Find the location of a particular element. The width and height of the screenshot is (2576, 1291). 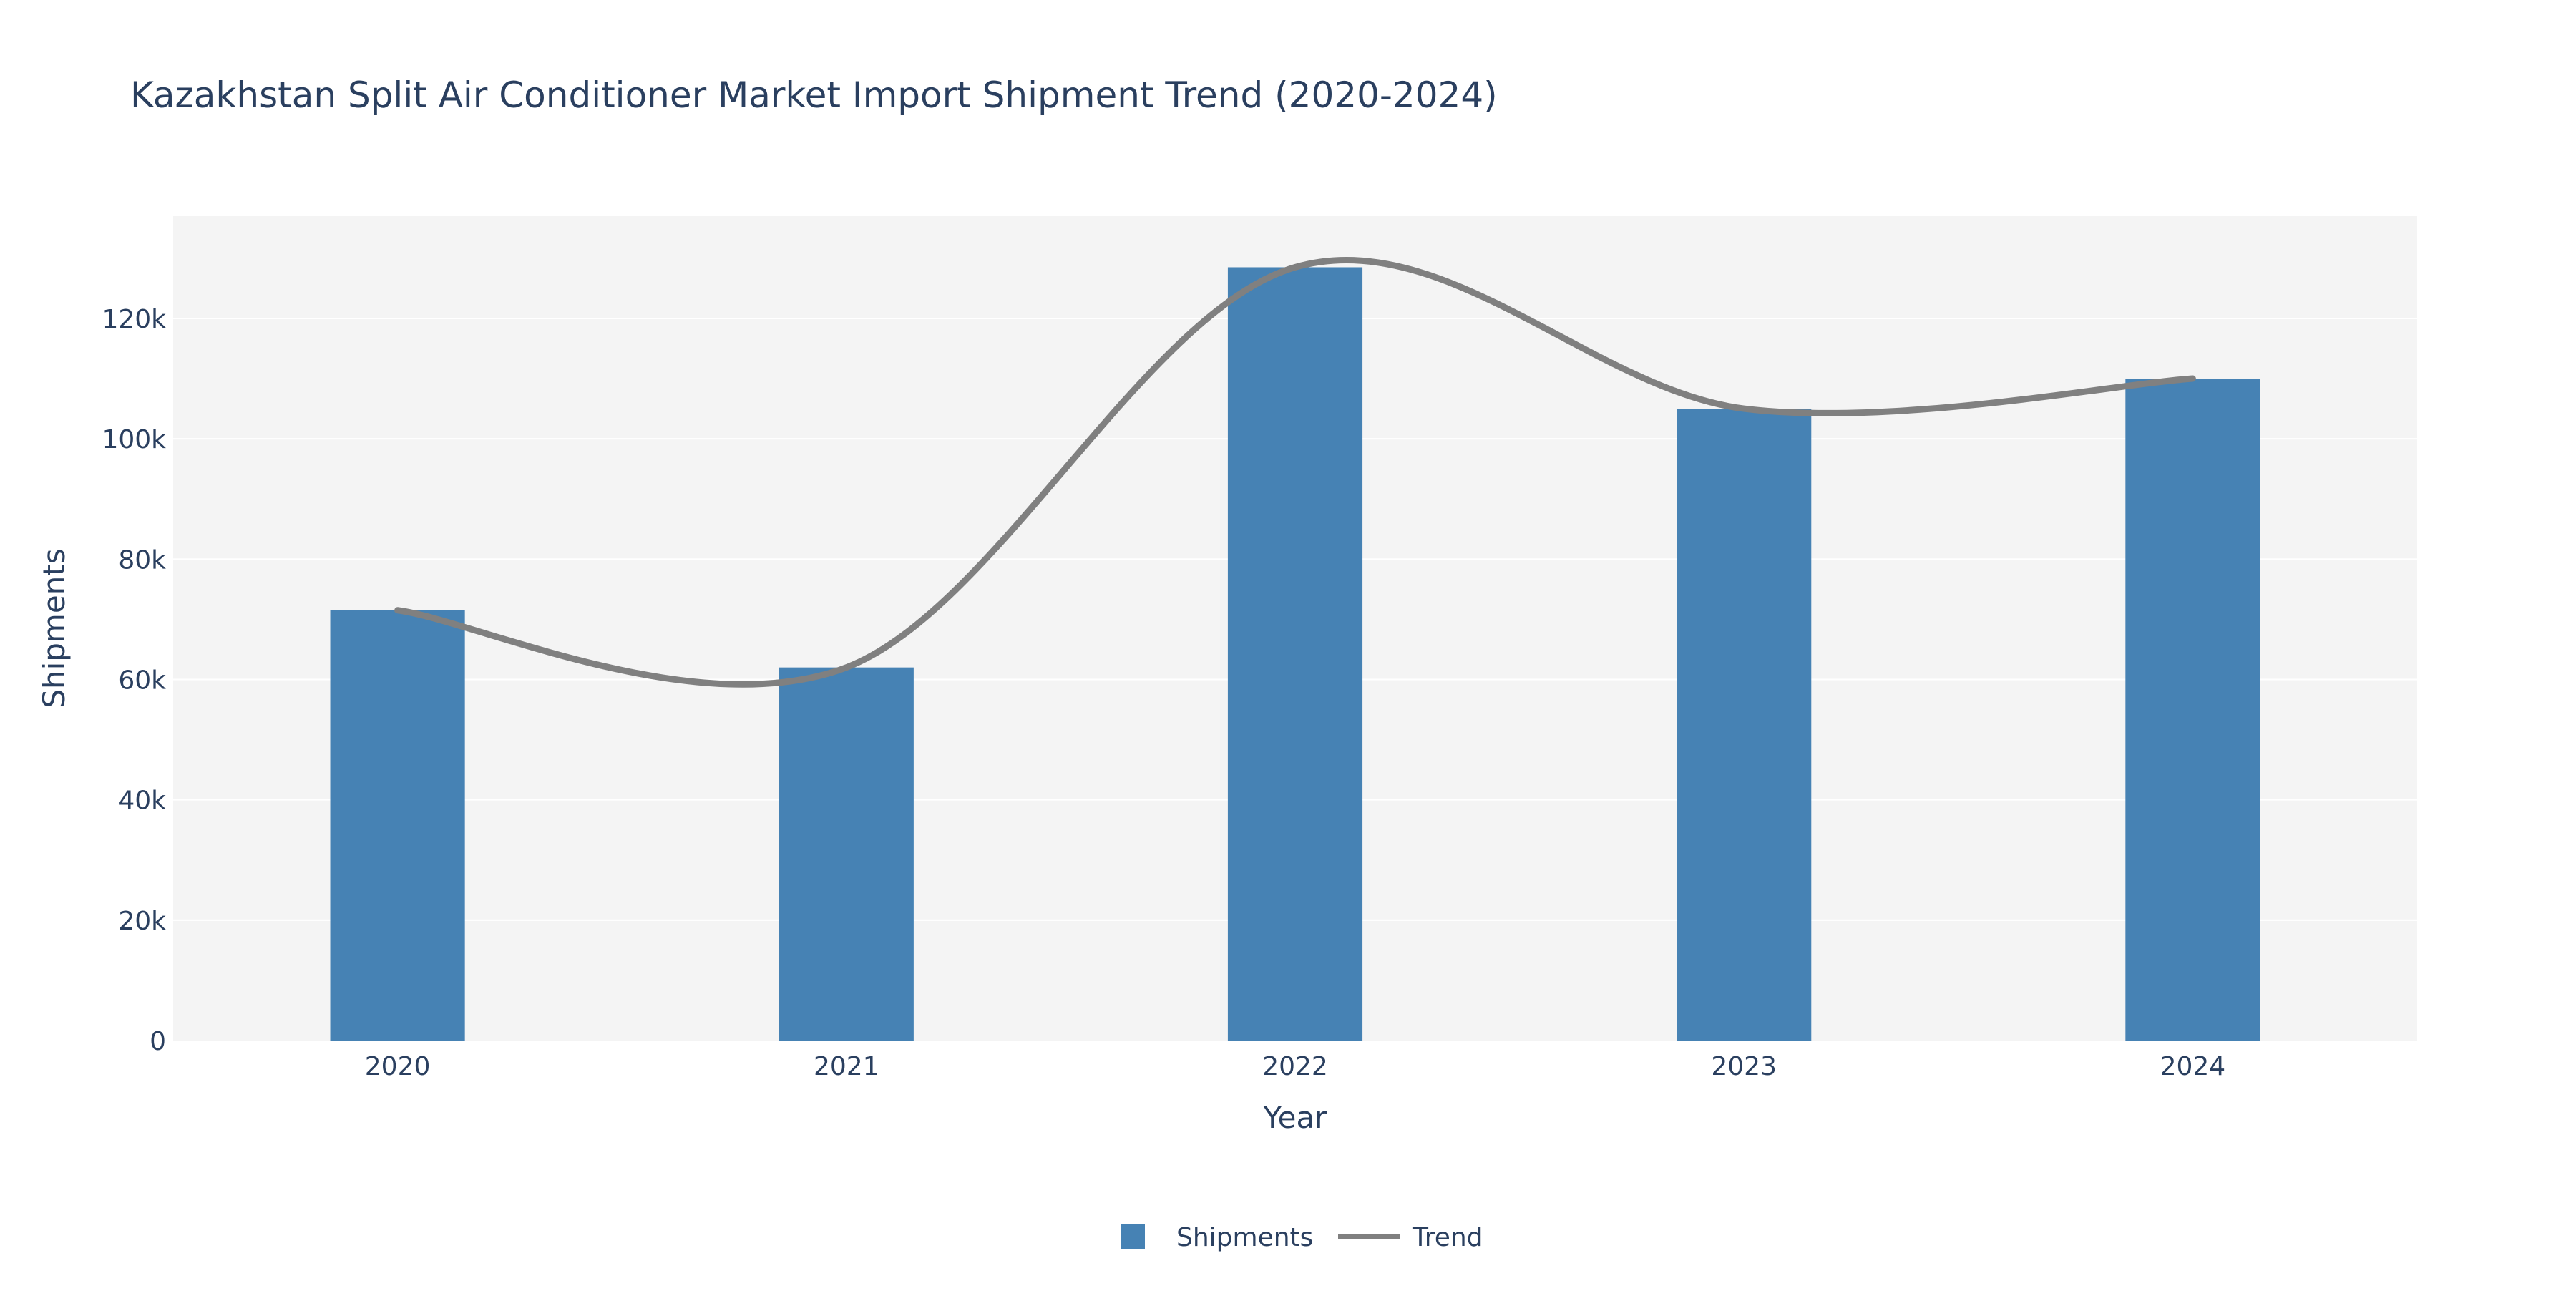

x-tick-label-2021: 2021 is located at coordinates (846, 1066).